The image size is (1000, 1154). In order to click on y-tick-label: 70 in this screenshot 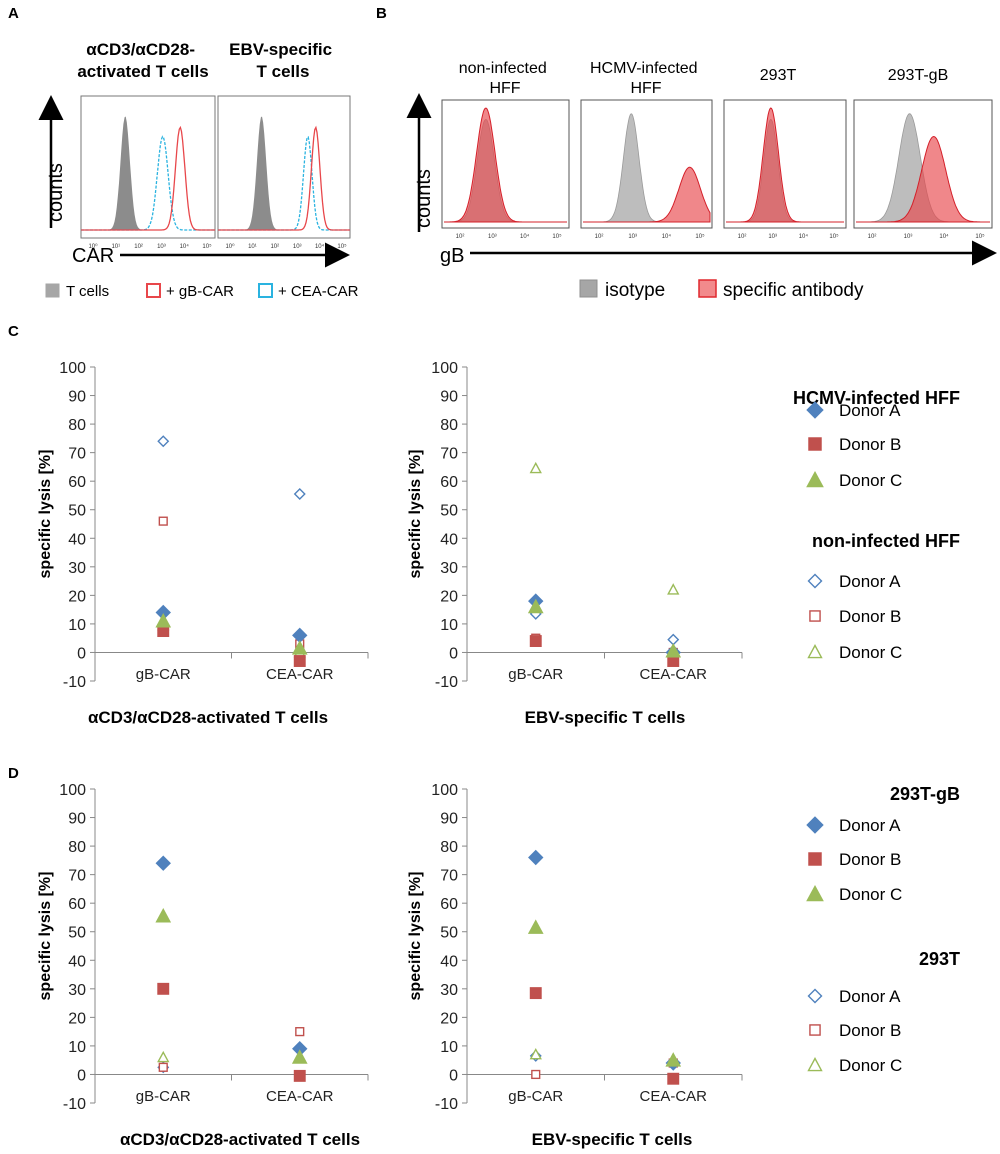, I will do `click(77, 876)`.